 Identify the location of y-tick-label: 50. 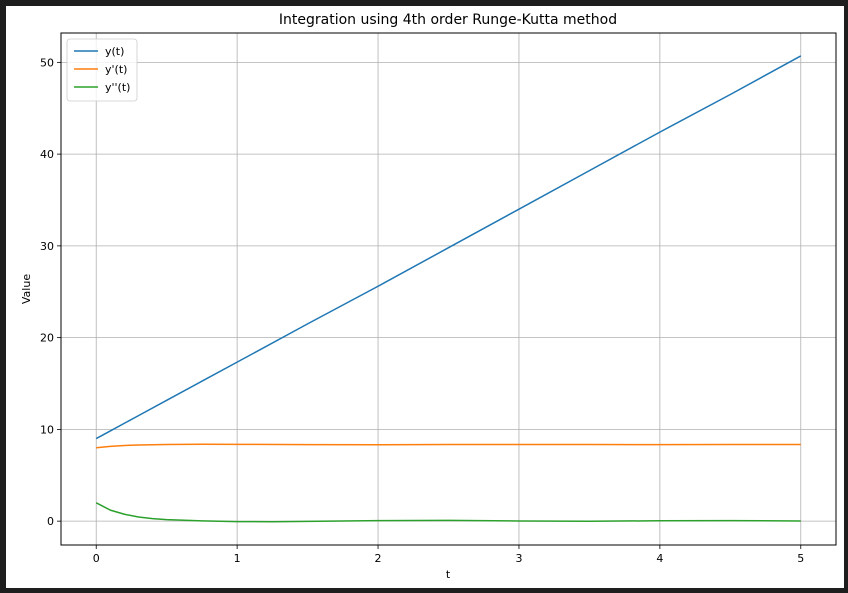
(47, 62).